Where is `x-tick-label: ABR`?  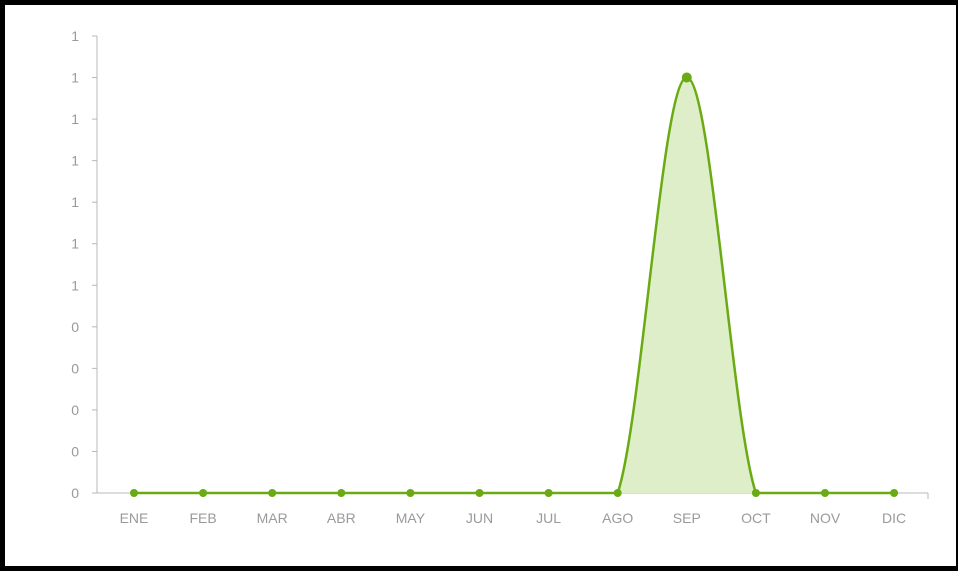
x-tick-label: ABR is located at coordinates (341, 518).